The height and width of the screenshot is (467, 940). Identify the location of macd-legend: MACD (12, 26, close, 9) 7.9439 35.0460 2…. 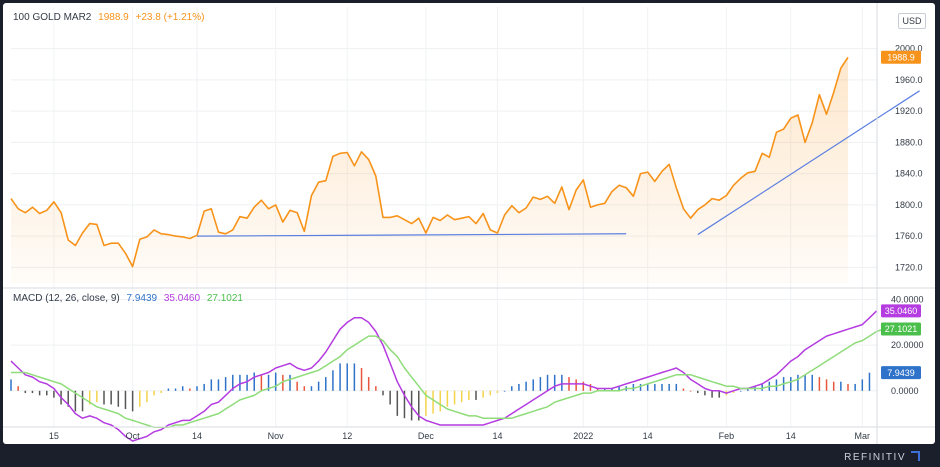
(130, 298).